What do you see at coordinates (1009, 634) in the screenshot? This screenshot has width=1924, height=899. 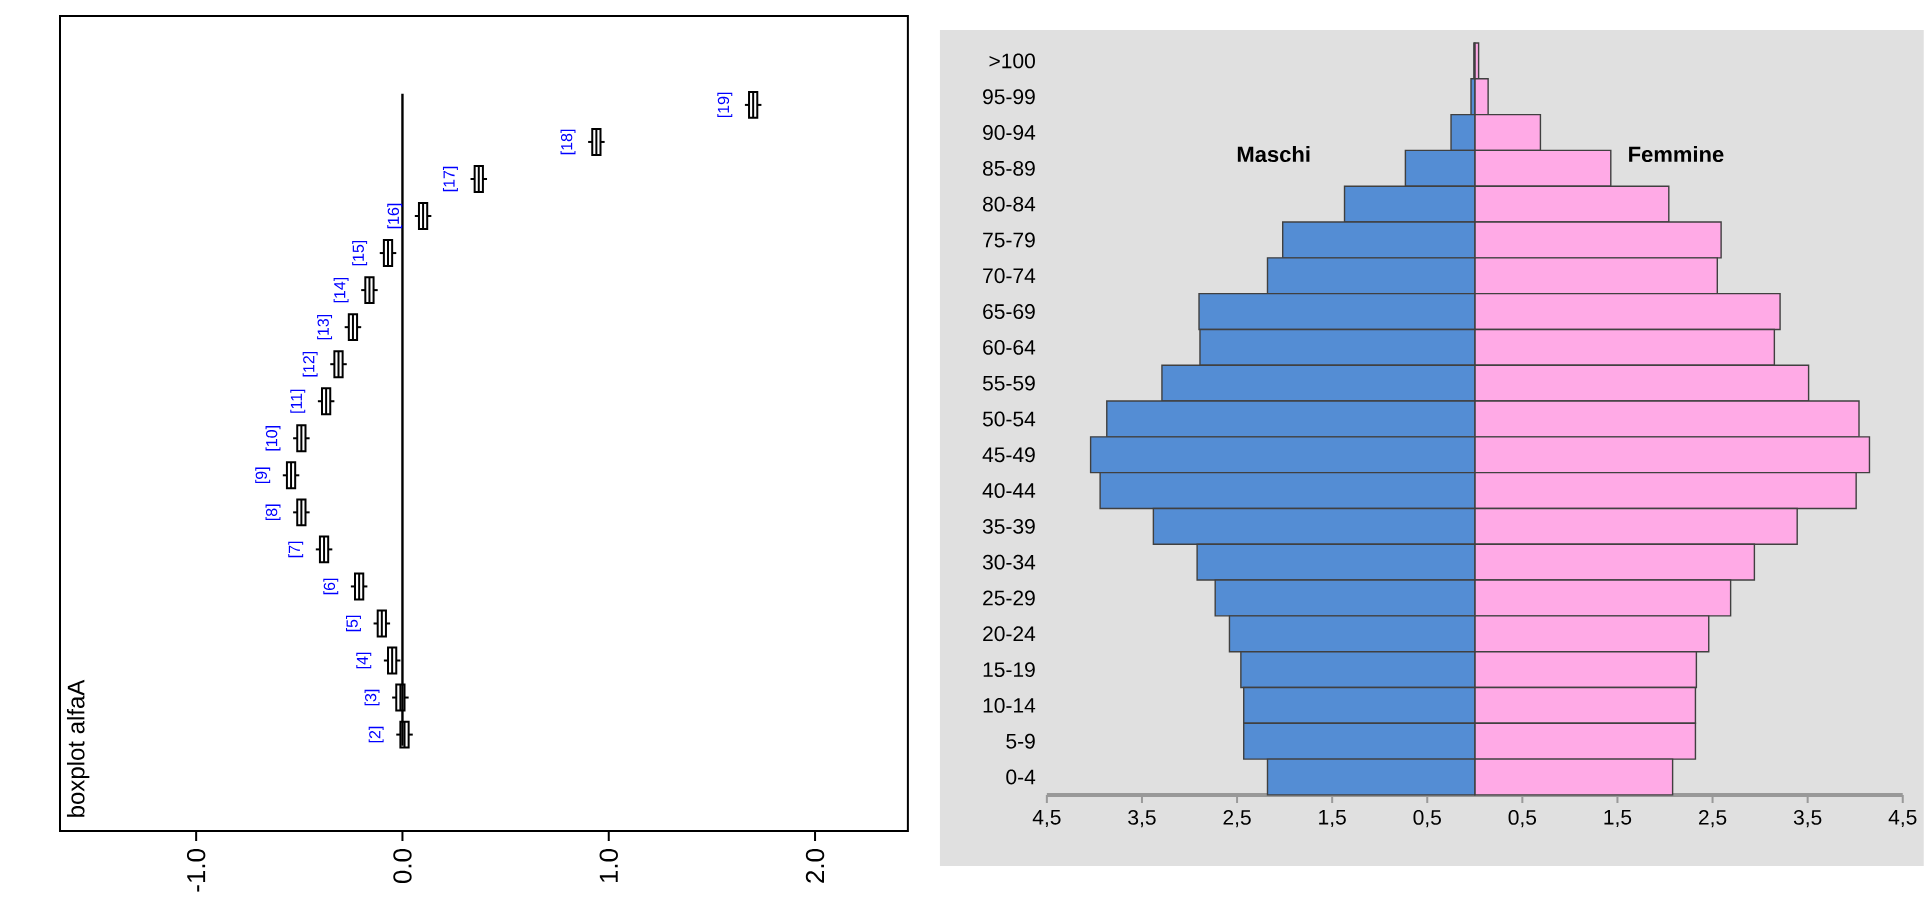 I see `y-tick-label: 20-24` at bounding box center [1009, 634].